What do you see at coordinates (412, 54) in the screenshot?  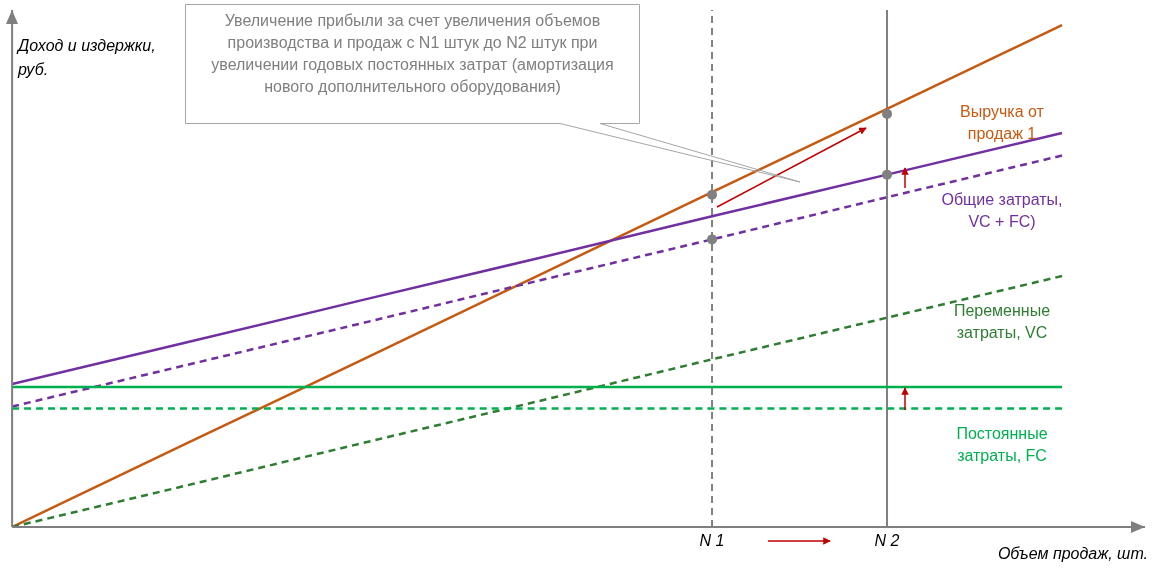 I see `annotation: Увеличение прибыли за счет увеличения объемов производства и продаж с N1 штук до N2 штук при увеличении годовых постоянных затрат (амортизация нового дополнительного оборудования)` at bounding box center [412, 54].